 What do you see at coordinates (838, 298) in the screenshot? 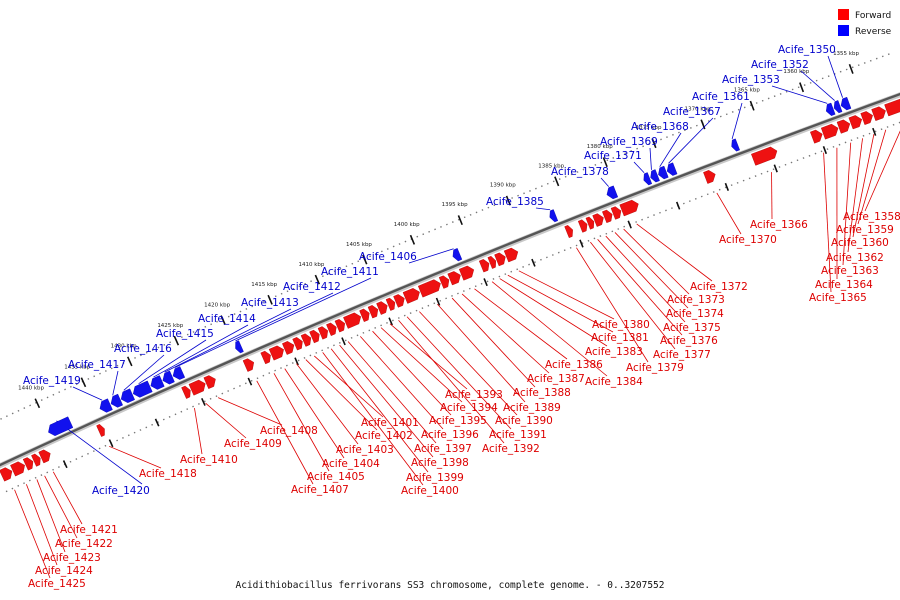
I see `forward-gene-label: Acife_1365` at bounding box center [838, 298].